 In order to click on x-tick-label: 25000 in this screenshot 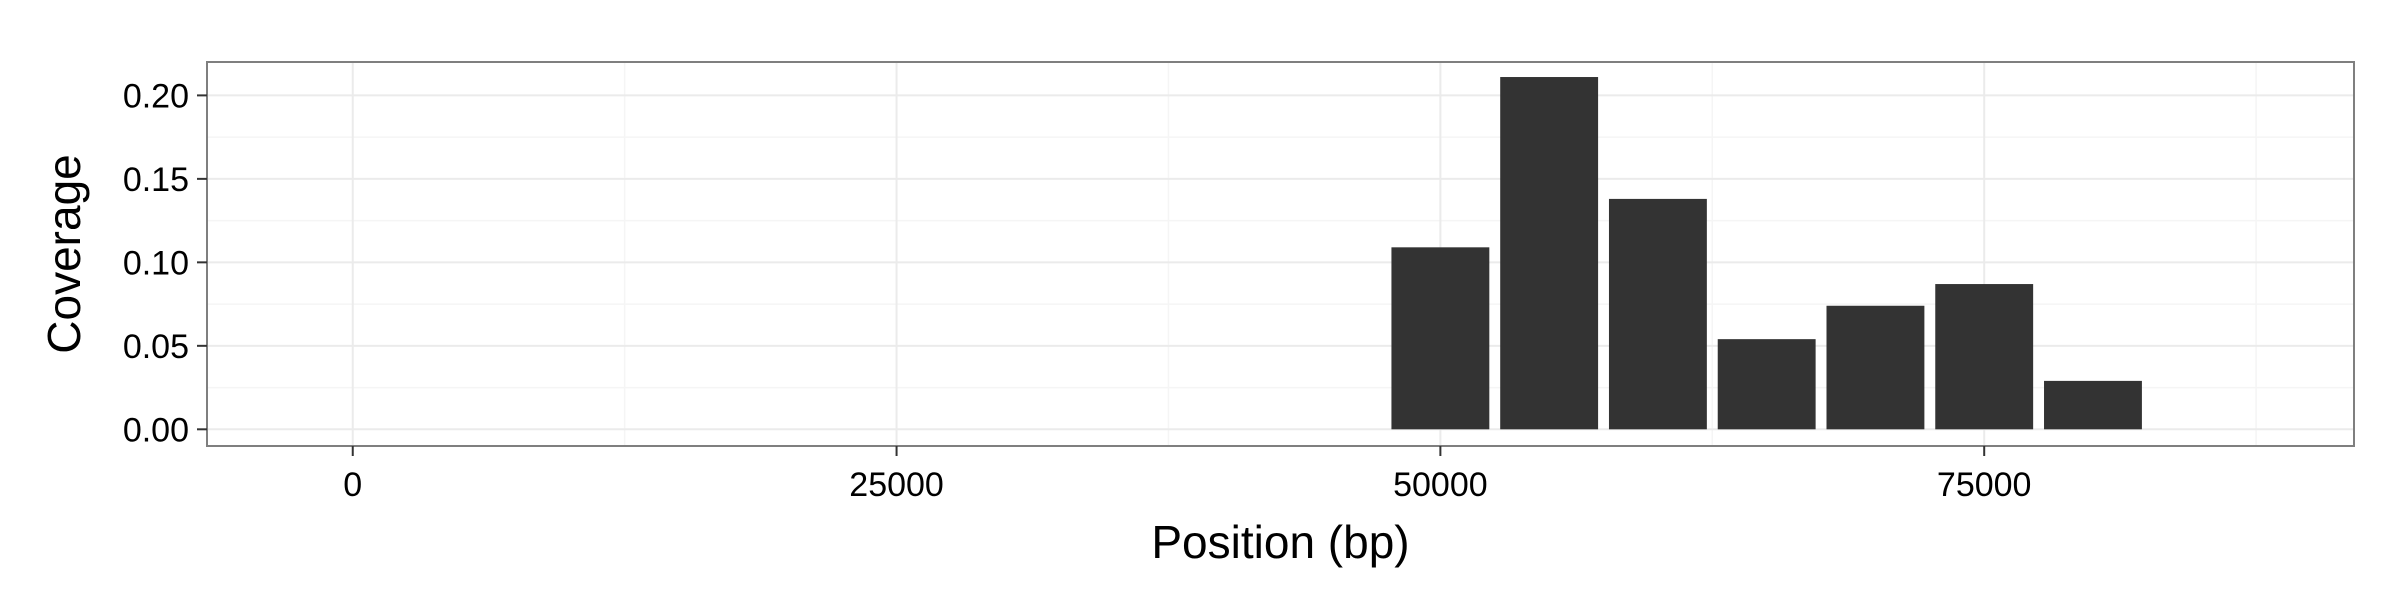, I will do `click(896, 485)`.